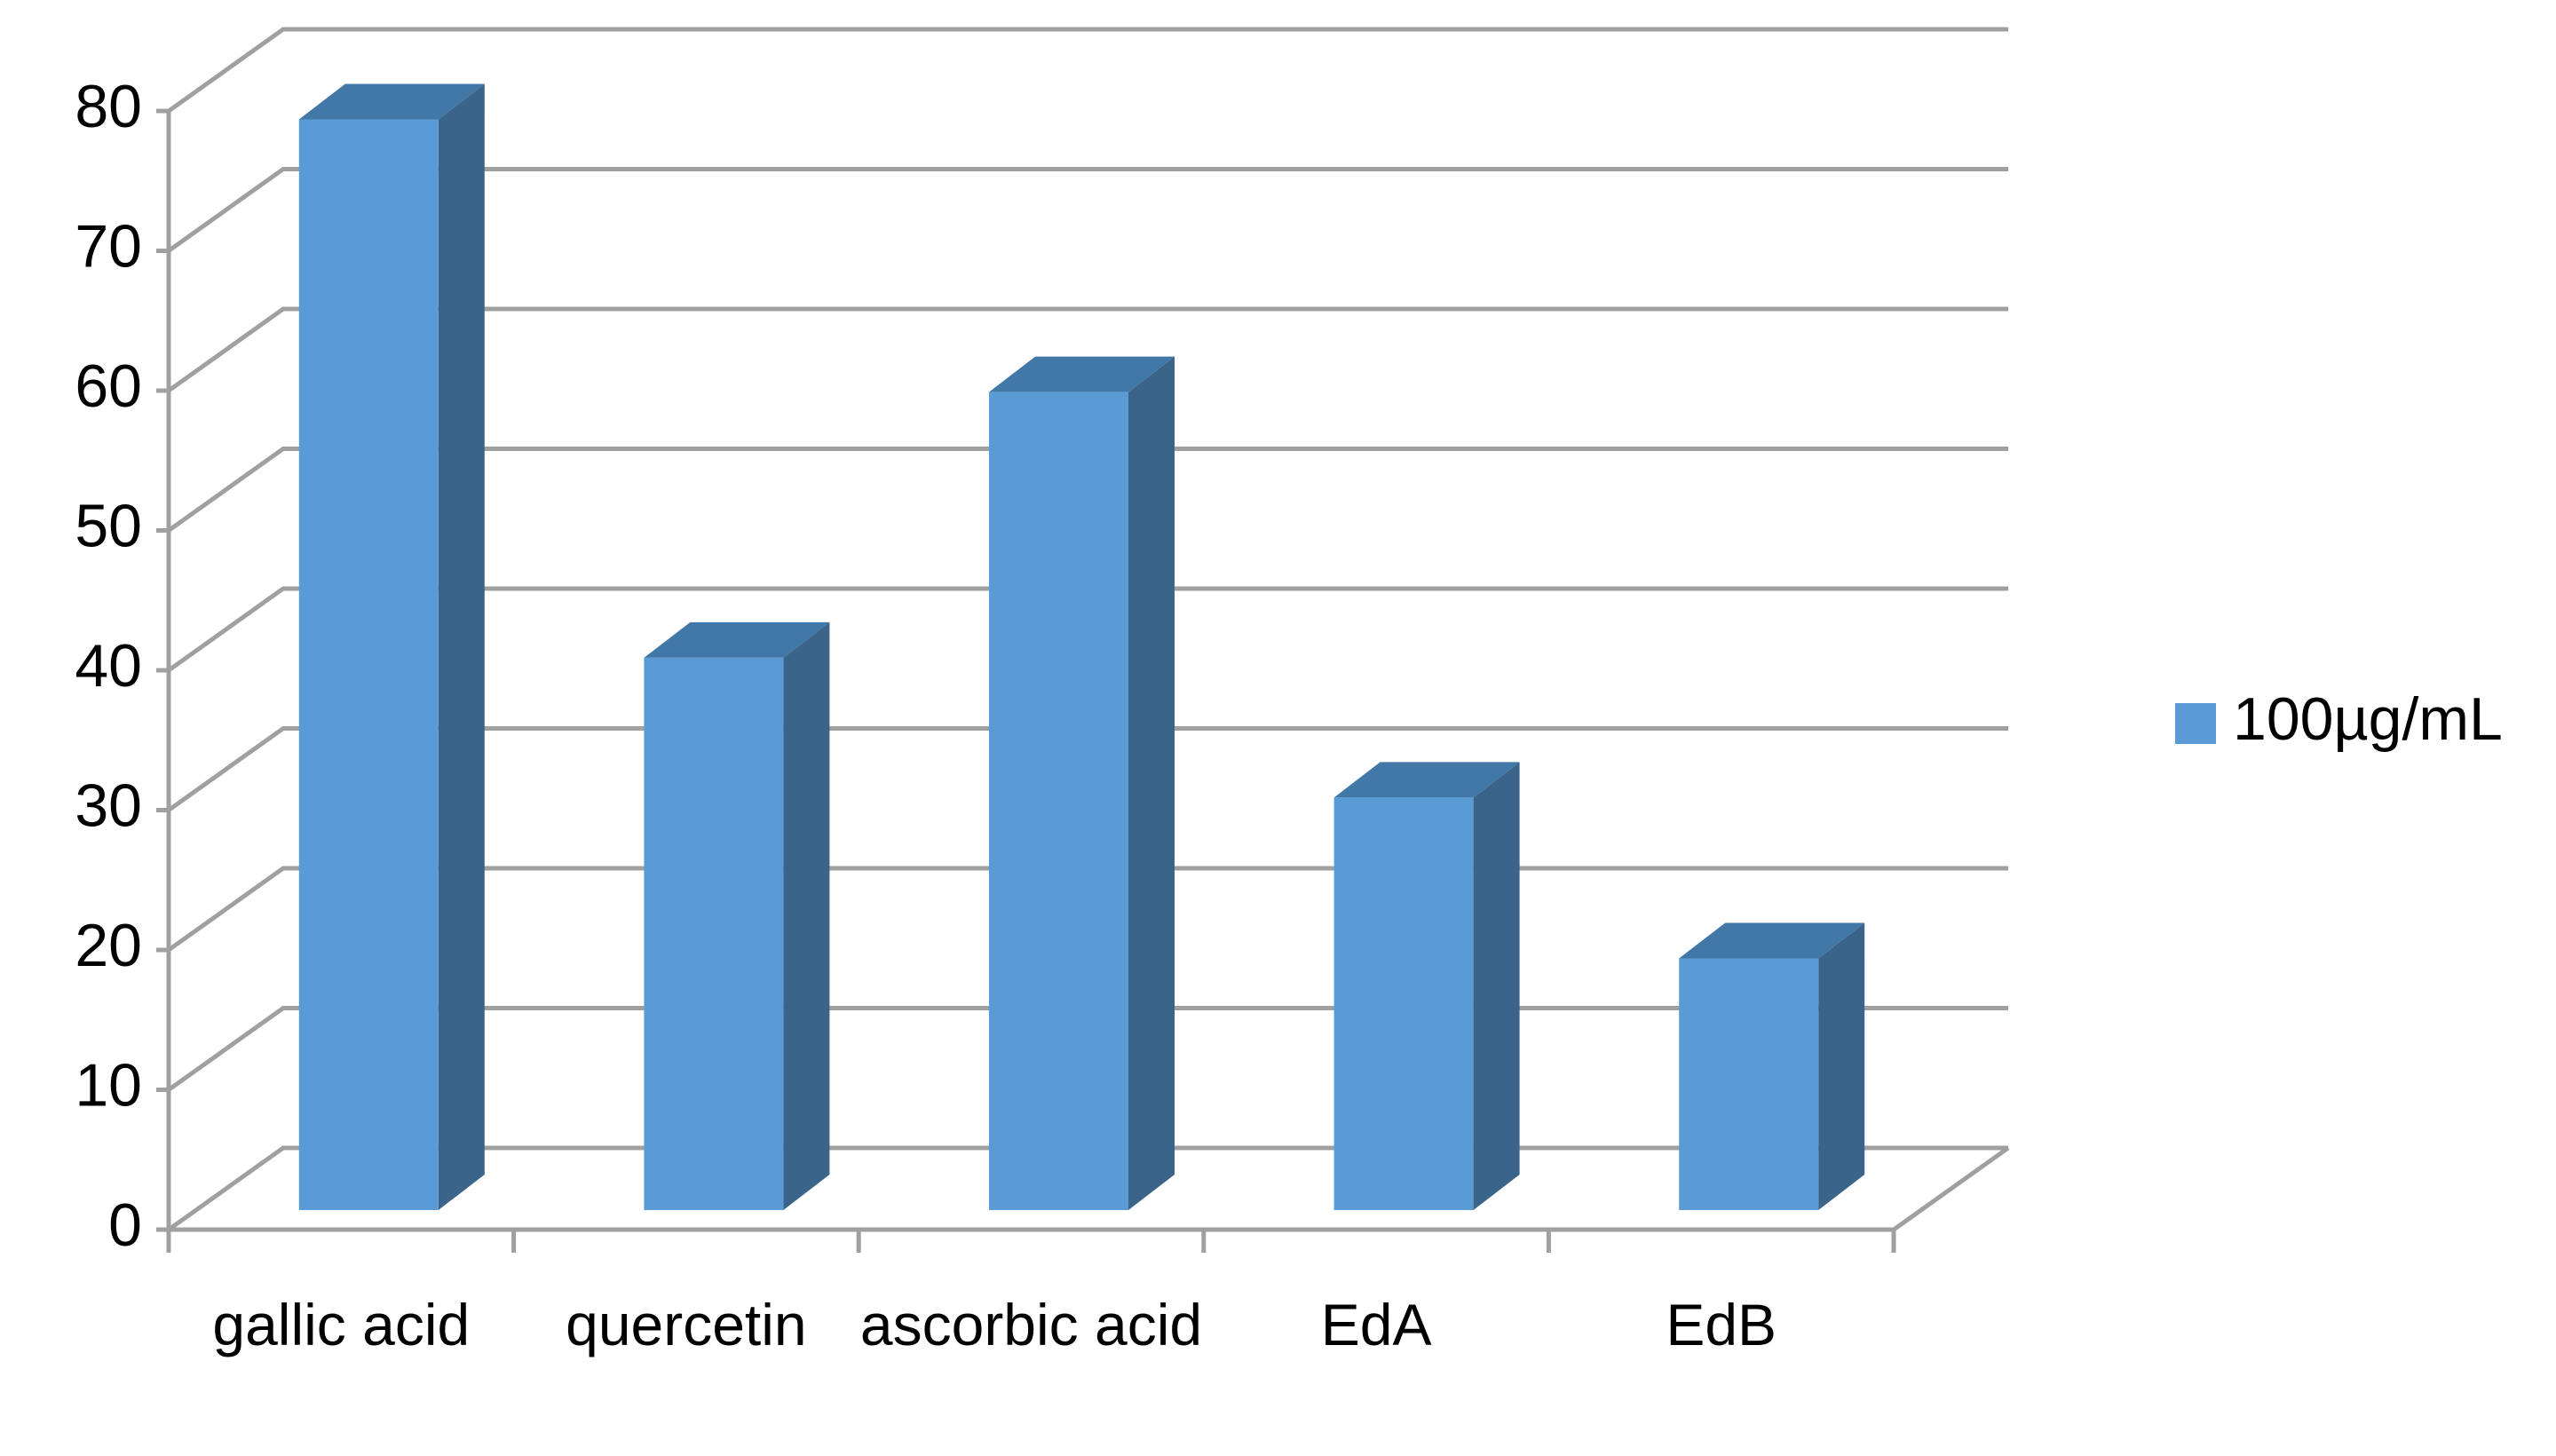 This screenshot has width=2556, height=1456. I want to click on y-tick-label: 70, so click(108, 246).